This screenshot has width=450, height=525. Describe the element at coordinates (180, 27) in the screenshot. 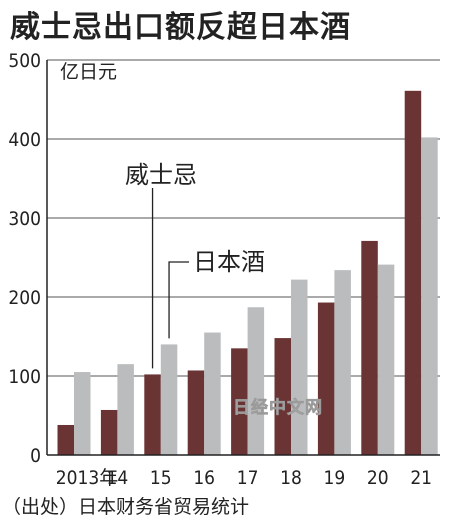

I see `chart-title: 威士忌出口额反超日本酒` at that location.